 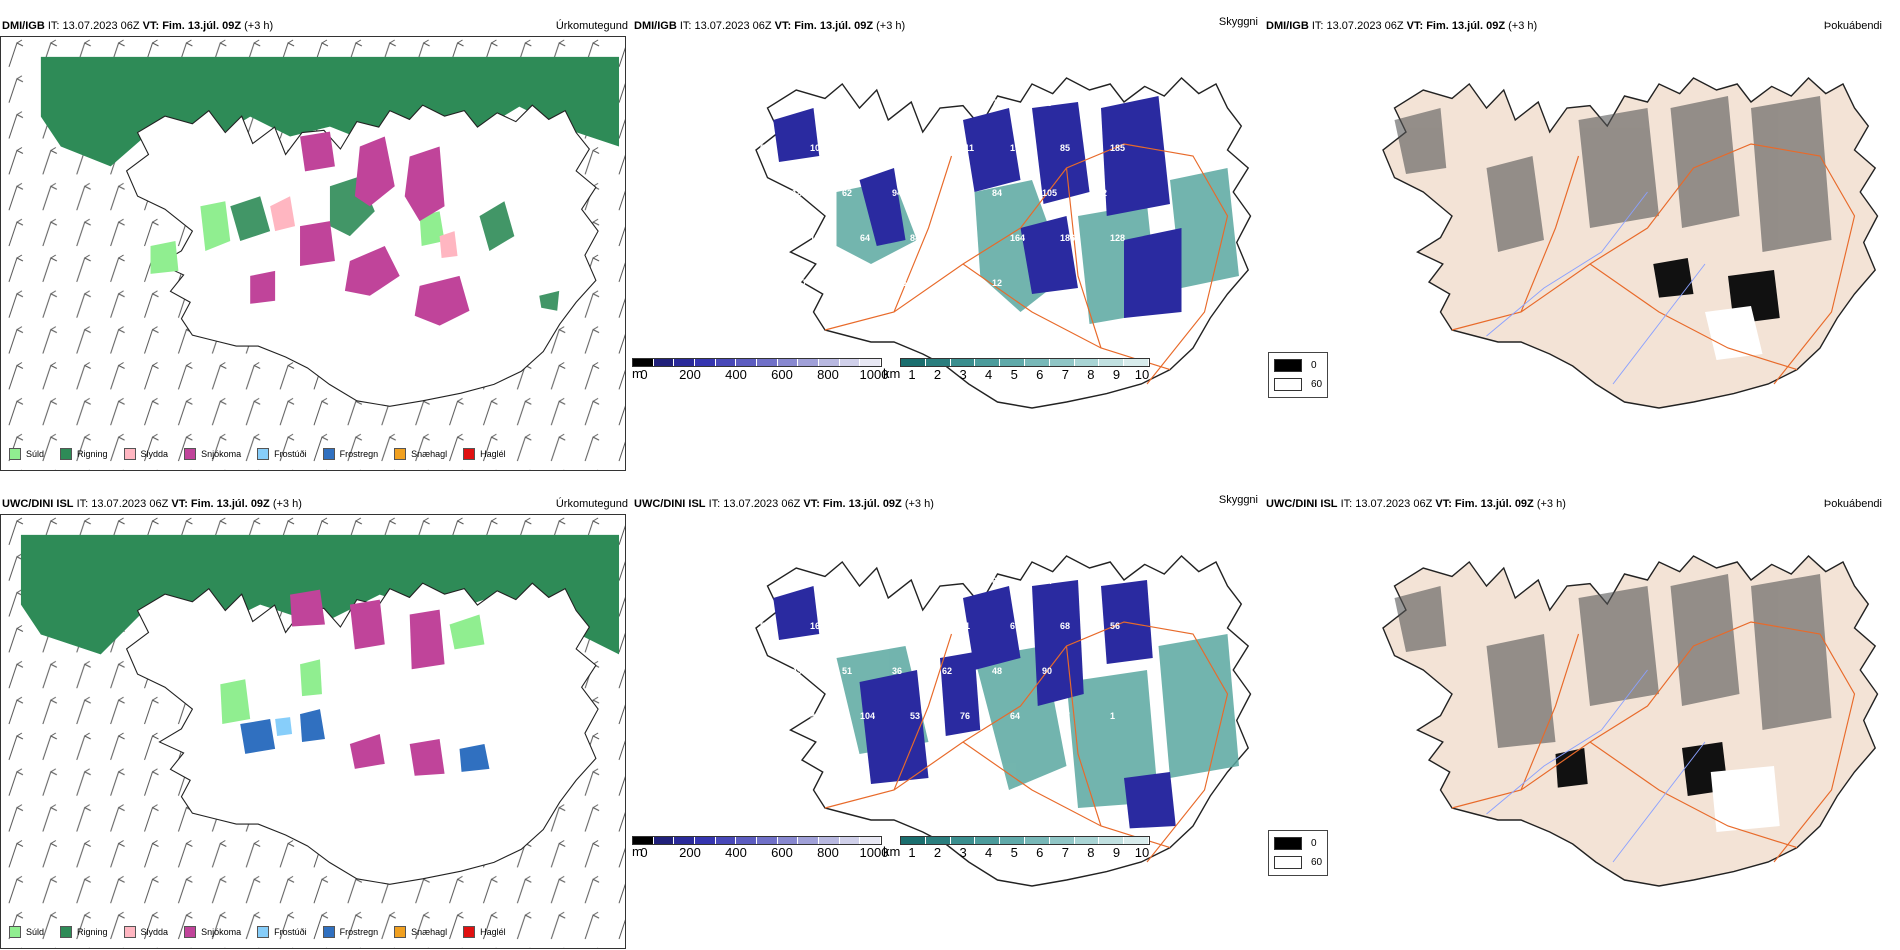 What do you see at coordinates (1734, 333) in the screenshot?
I see `fog-clear-areas` at bounding box center [1734, 333].